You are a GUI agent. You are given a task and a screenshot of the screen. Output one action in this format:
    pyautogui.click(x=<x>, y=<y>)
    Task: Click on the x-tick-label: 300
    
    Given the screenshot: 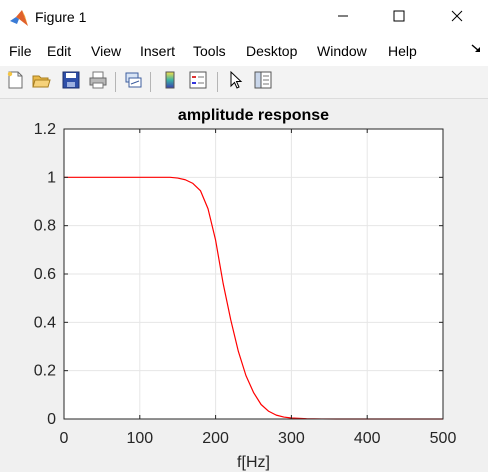 What is the action you would take?
    pyautogui.click(x=291, y=438)
    